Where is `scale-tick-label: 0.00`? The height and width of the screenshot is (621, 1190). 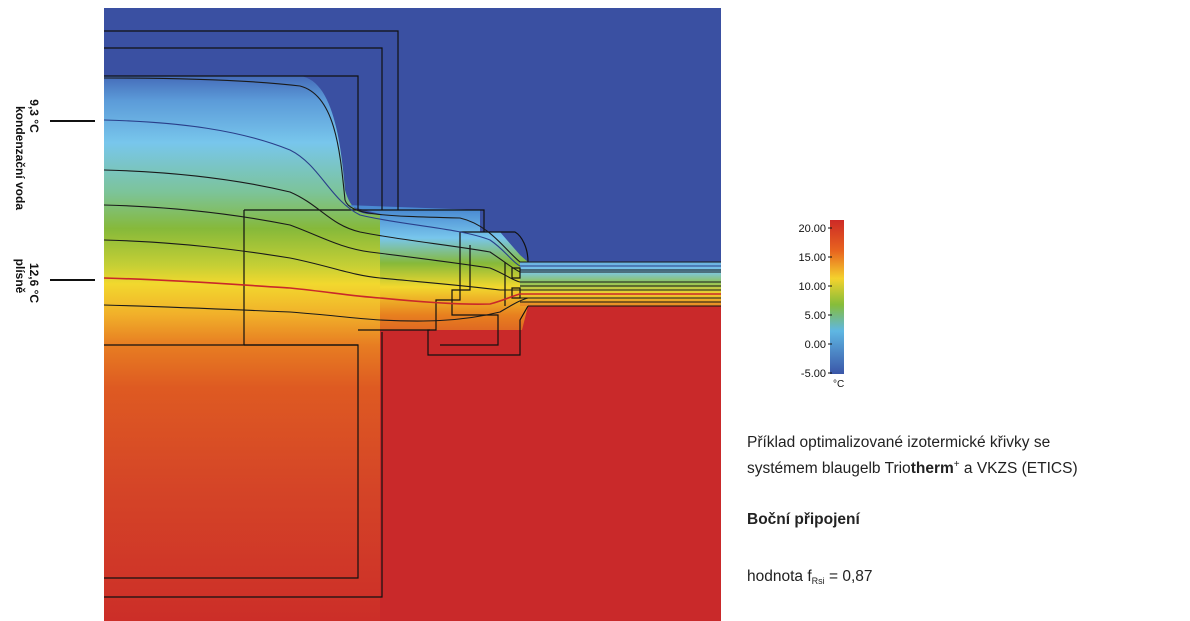
scale-tick-label: 0.00 is located at coordinates (815, 345).